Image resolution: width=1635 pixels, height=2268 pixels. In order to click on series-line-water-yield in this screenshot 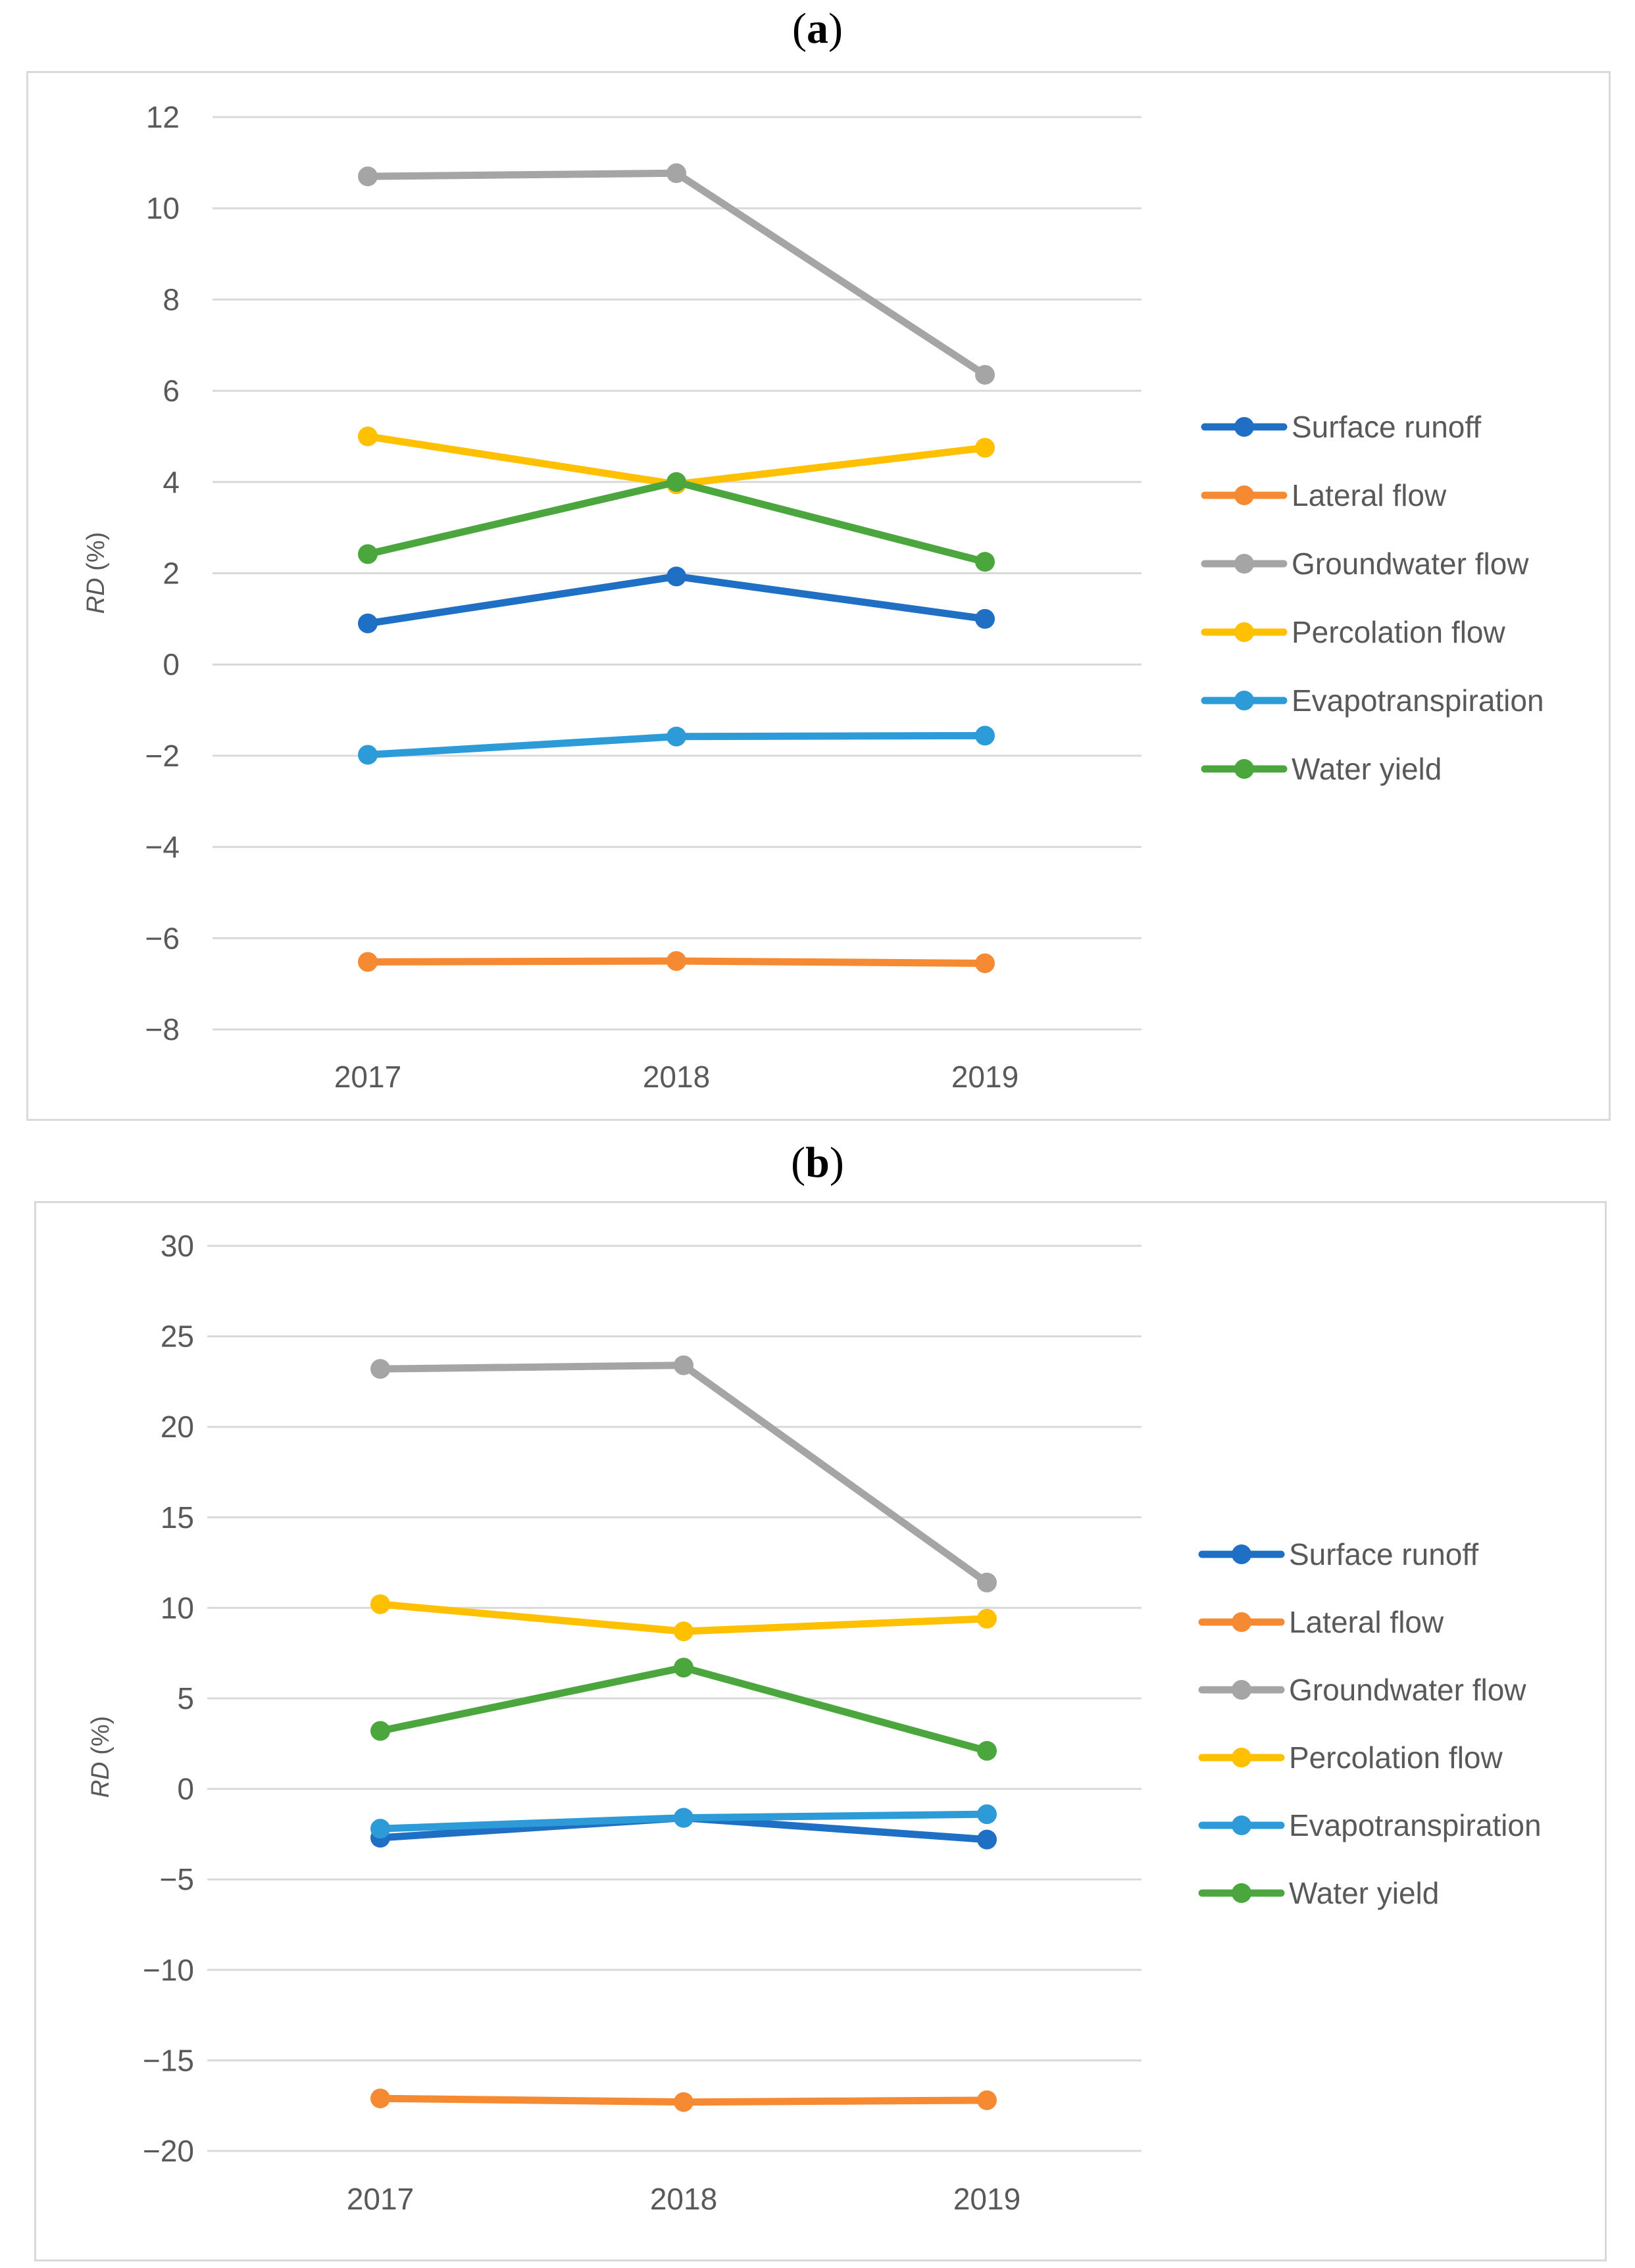, I will do `click(683, 1710)`.